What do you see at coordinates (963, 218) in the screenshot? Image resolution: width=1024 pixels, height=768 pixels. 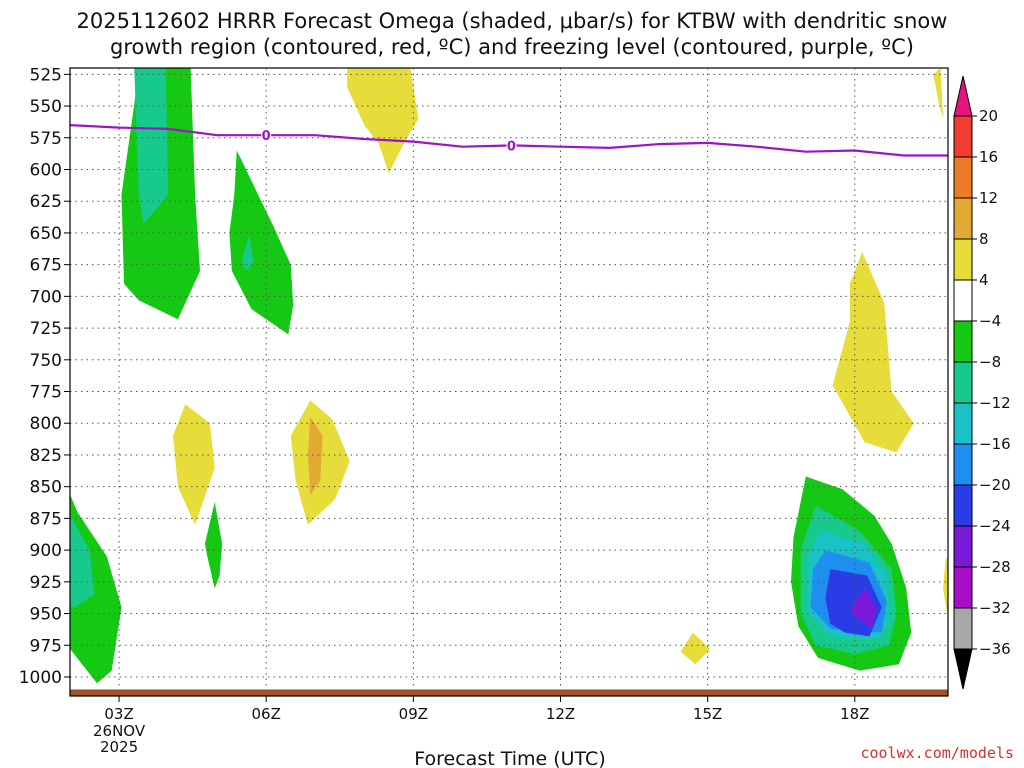 I see `colorbar-bin-8 to 12` at bounding box center [963, 218].